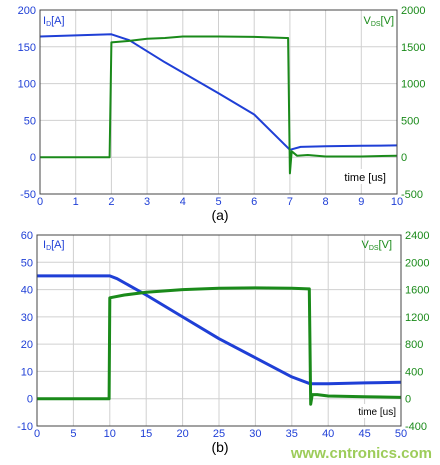 The height and width of the screenshot is (465, 440). What do you see at coordinates (146, 434) in the screenshot?
I see `x-tick-label: 15` at bounding box center [146, 434].